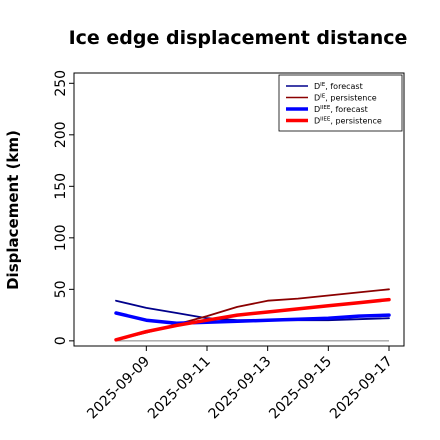 This screenshot has width=440, height=440. Describe the element at coordinates (61, 83) in the screenshot. I see `y-tick-label: 250` at that location.